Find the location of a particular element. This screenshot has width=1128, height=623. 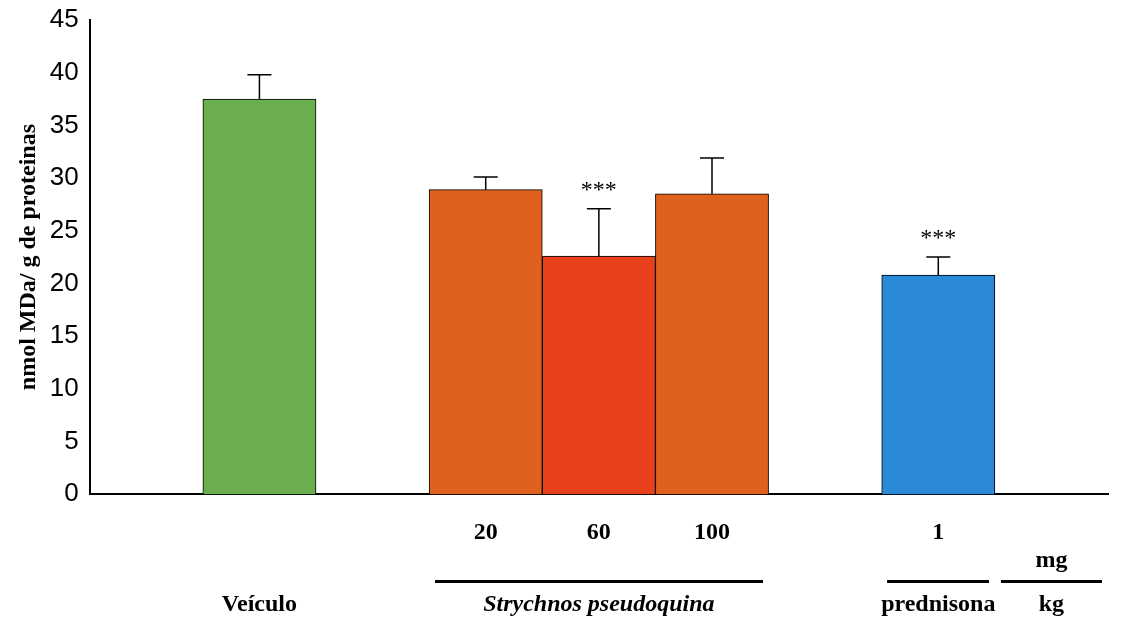

y-tick-label: 10 is located at coordinates (64, 386).